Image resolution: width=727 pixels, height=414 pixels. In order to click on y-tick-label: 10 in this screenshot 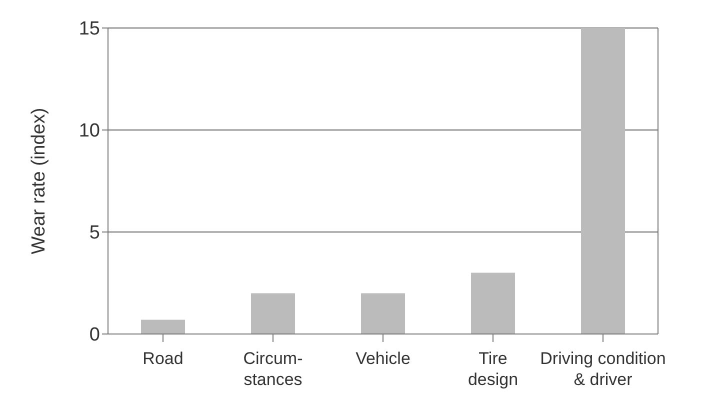, I will do `click(89, 131)`.